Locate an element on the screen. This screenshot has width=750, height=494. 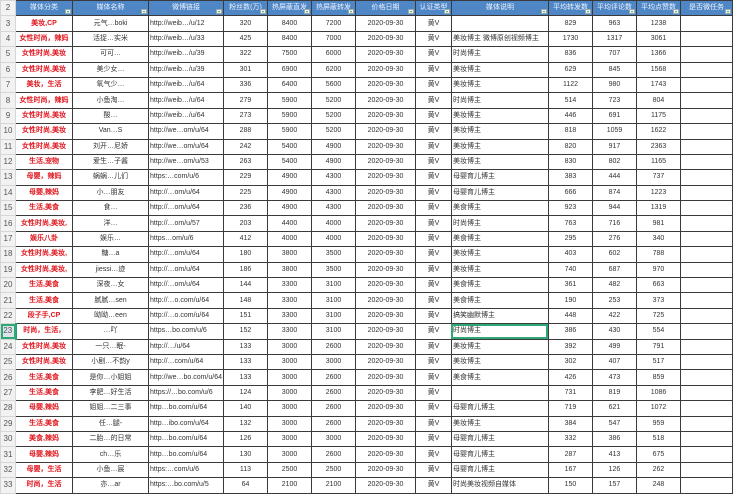
media-name-cell: 呦呦…een is located at coordinates (110, 316).